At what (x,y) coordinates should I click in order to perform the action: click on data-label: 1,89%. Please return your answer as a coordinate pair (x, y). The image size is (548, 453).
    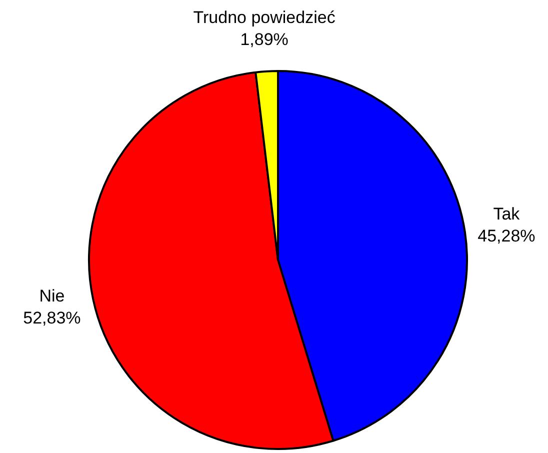
    Looking at the image, I should click on (264, 40).